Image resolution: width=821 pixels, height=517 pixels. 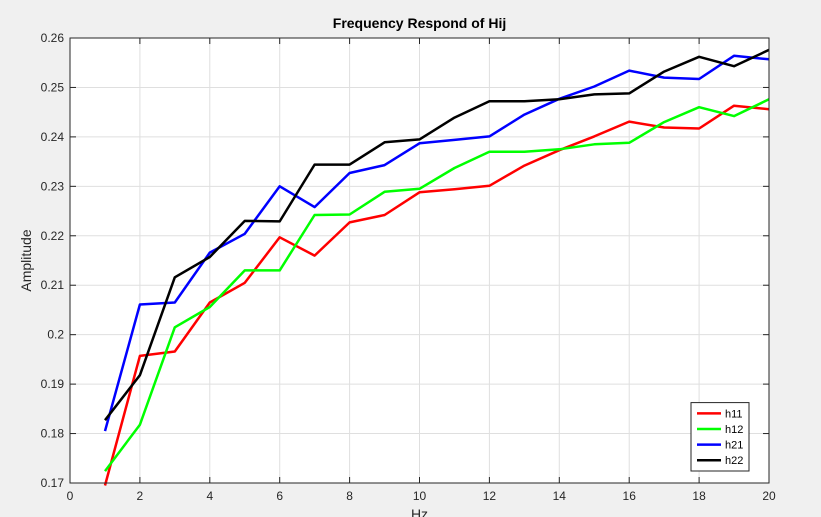 I want to click on x-tick-labels: 0 2 4 6 8 10 12 14 16 18 20, so click(x=421, y=496).